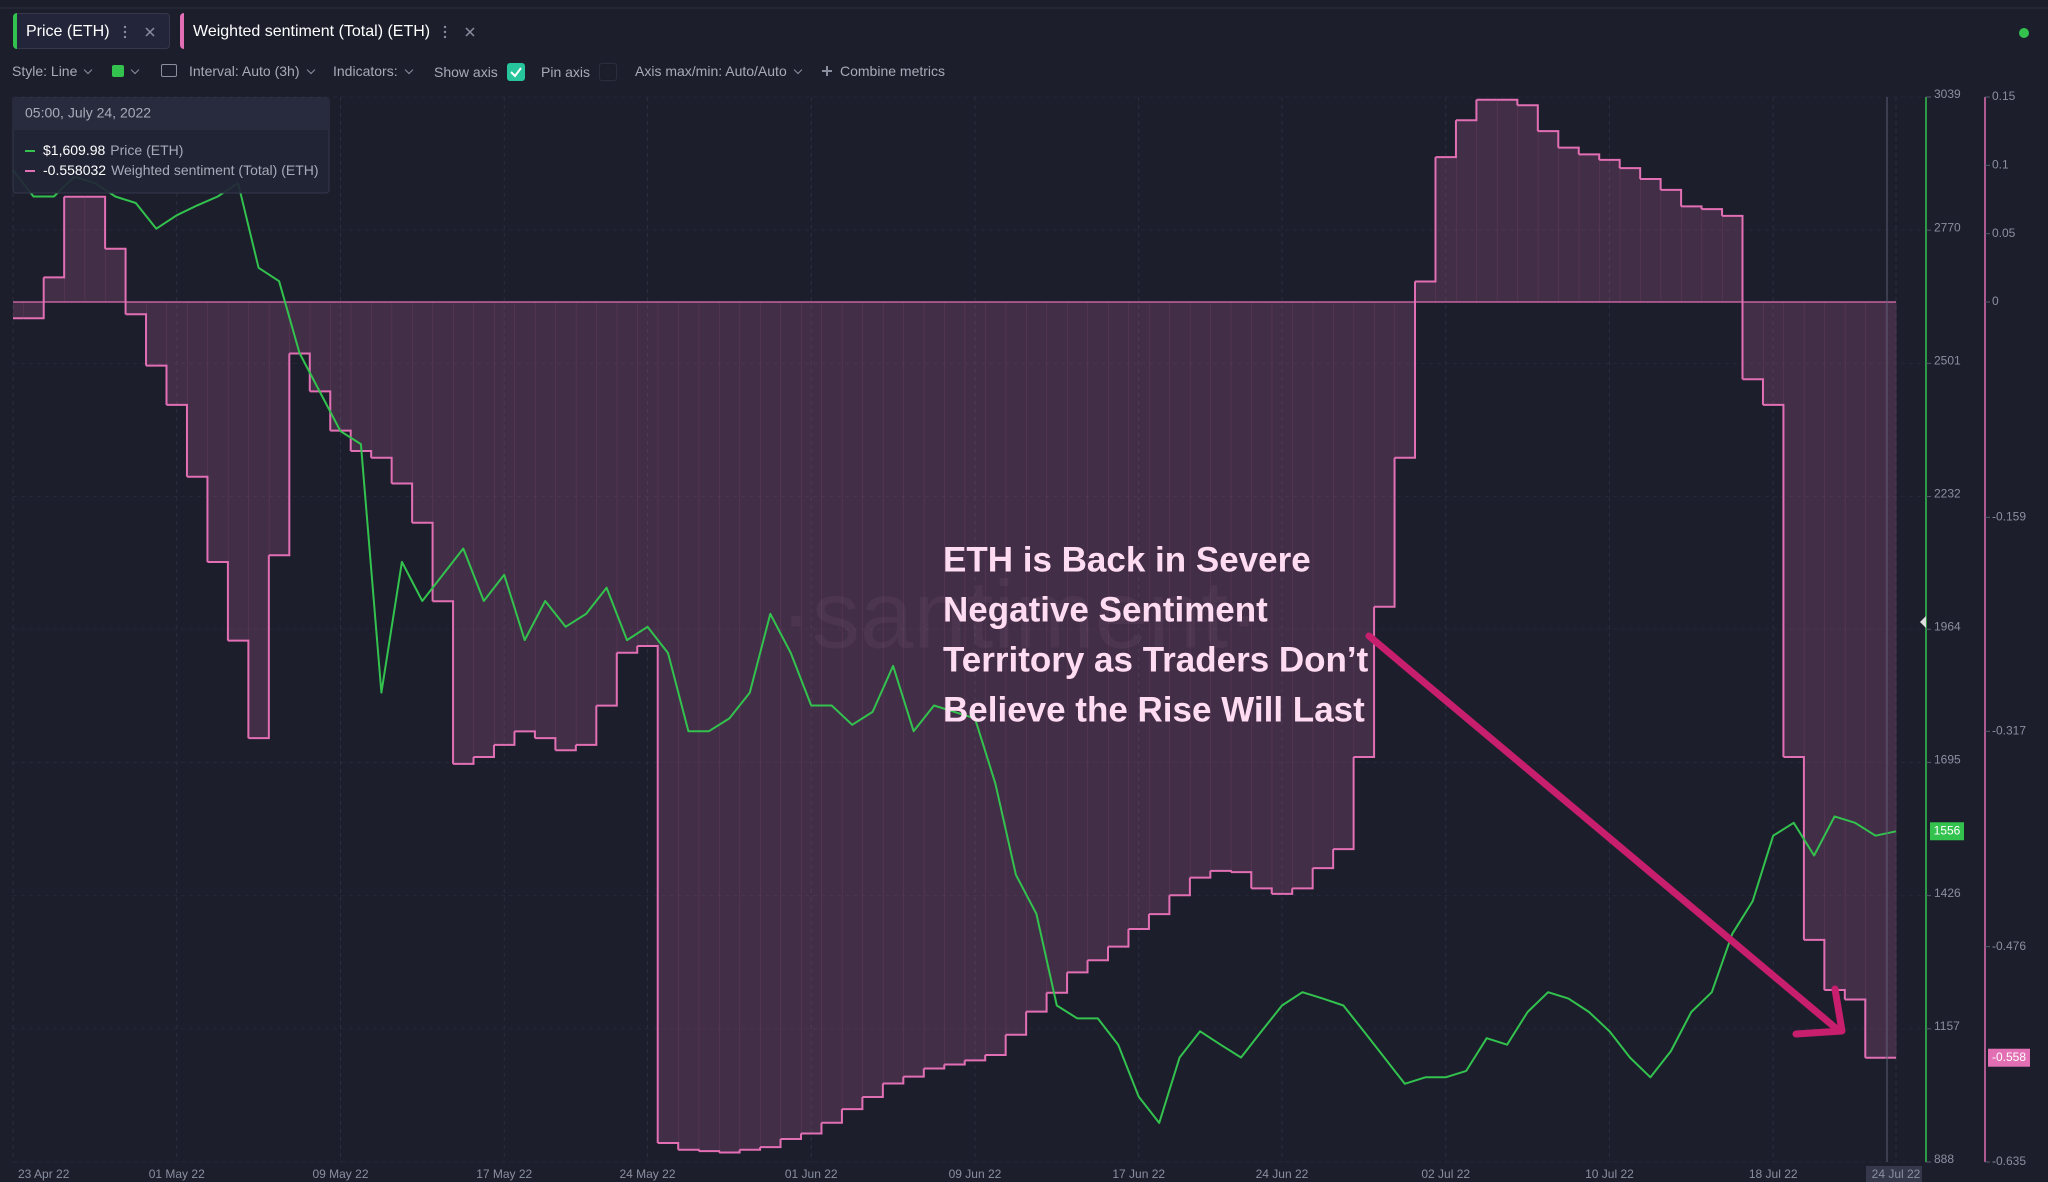 This screenshot has width=2048, height=1182. What do you see at coordinates (2004, 96) in the screenshot?
I see `y2-tick-label: 0.15` at bounding box center [2004, 96].